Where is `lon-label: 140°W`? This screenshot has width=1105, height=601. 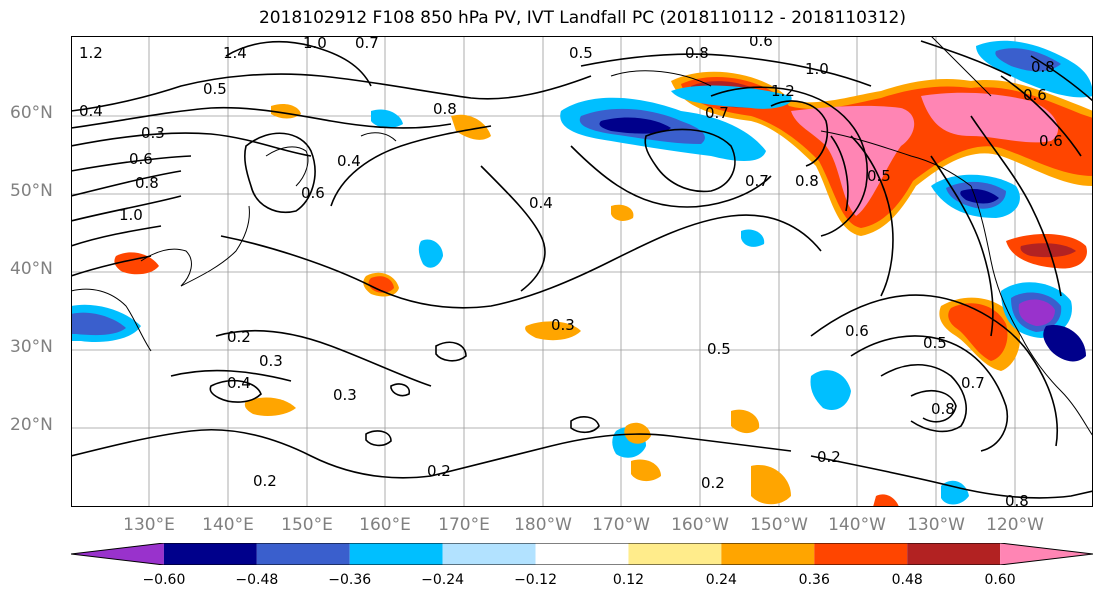
lon-label: 140°W is located at coordinates (857, 525).